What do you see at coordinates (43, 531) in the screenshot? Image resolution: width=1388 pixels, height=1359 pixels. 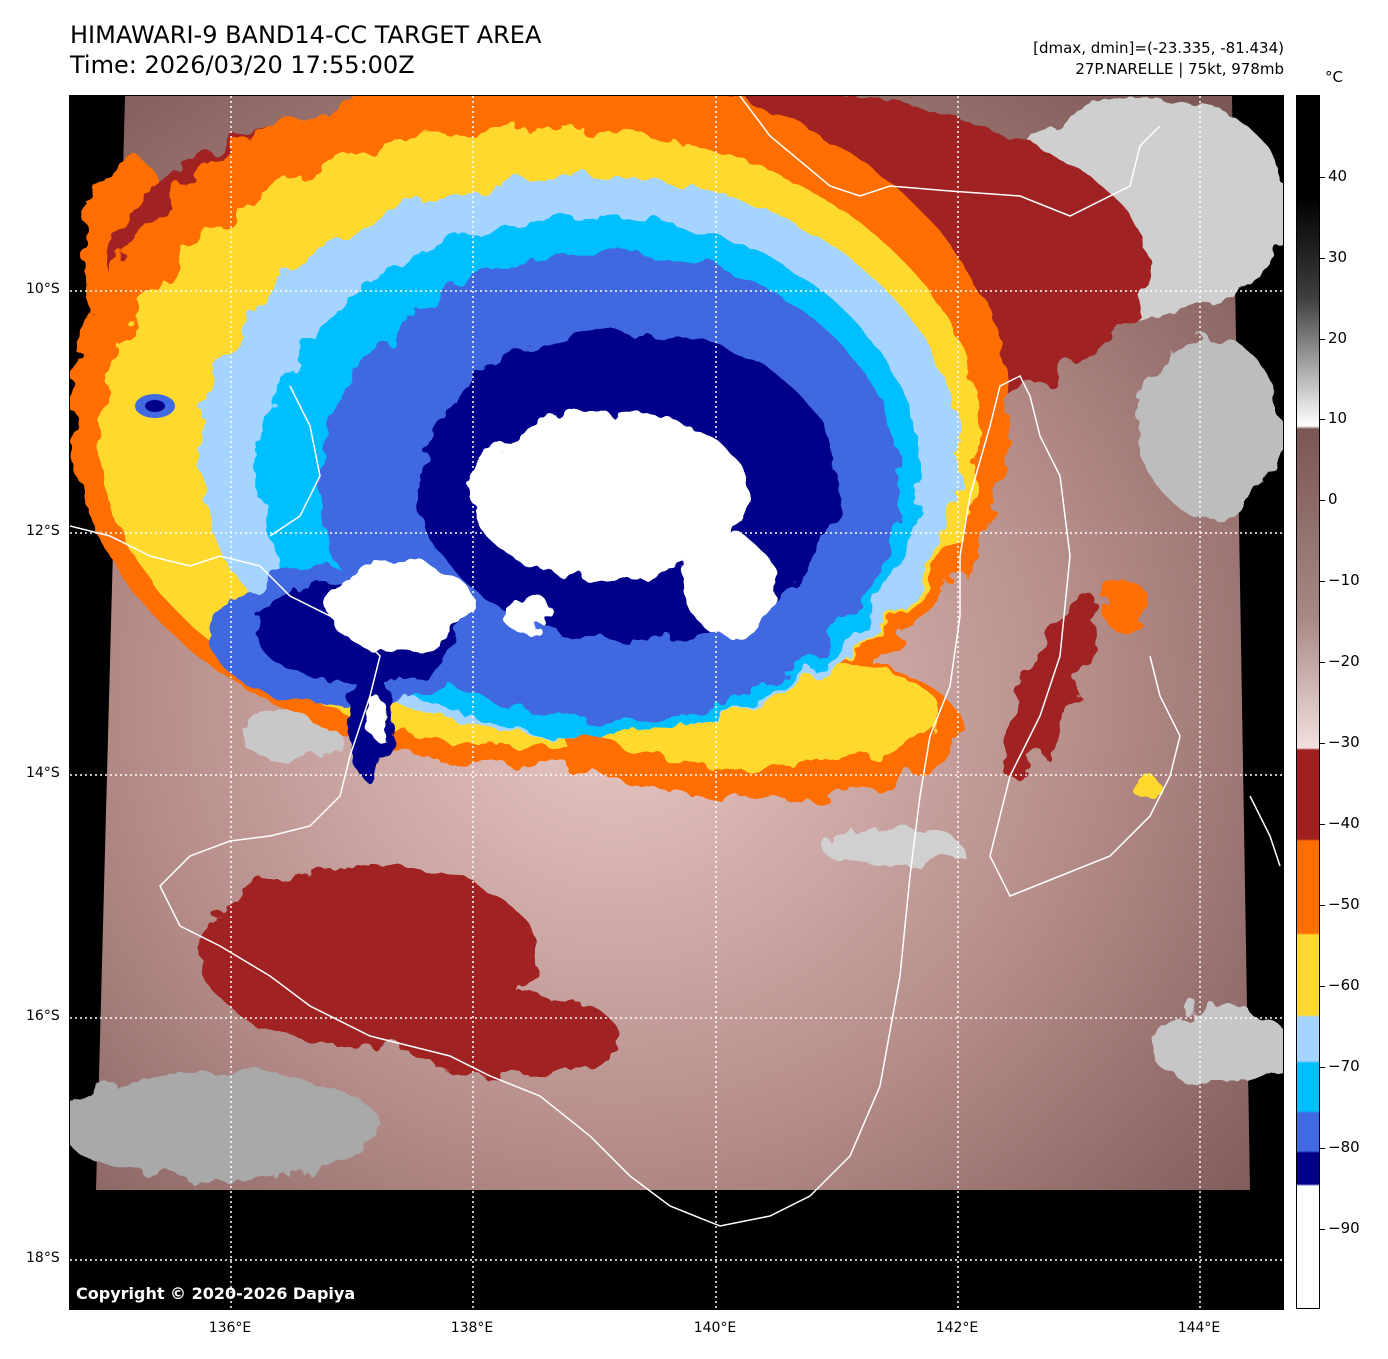 I see `lat-label-12s: 12°S` at bounding box center [43, 531].